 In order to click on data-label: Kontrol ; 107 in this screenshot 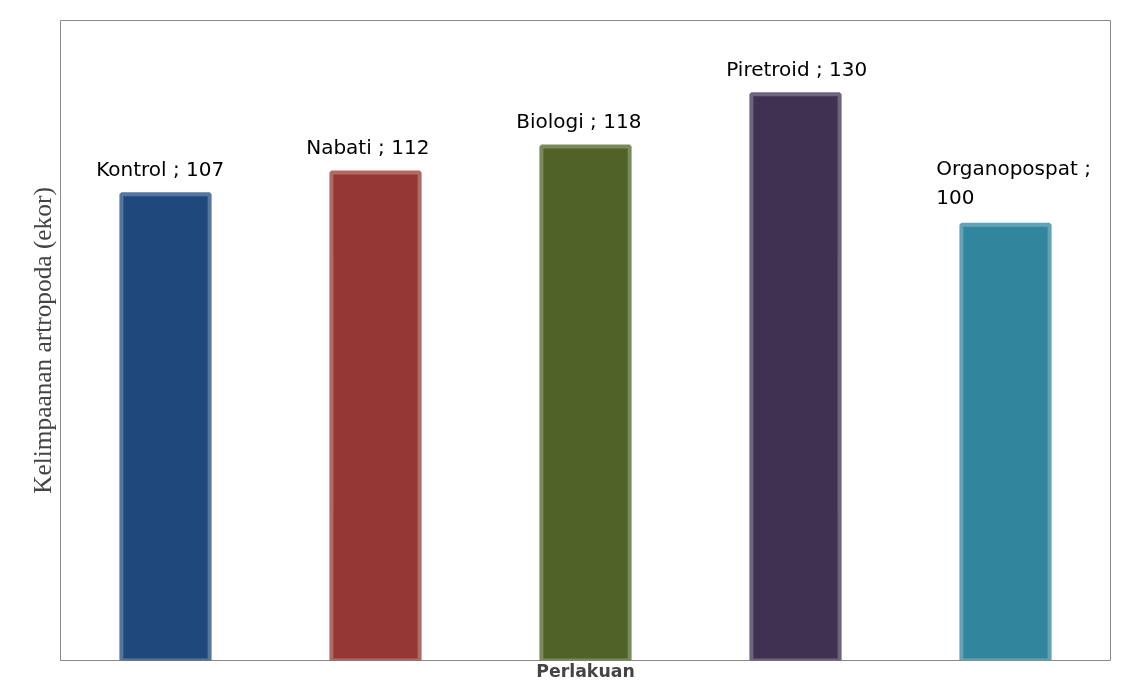, I will do `click(160, 168)`.